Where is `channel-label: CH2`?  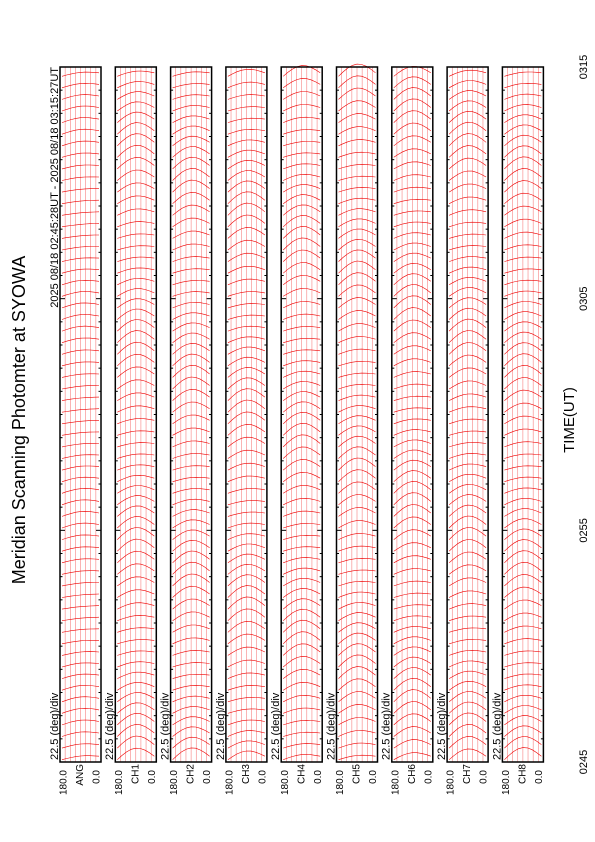 channel-label: CH2 is located at coordinates (191, 774).